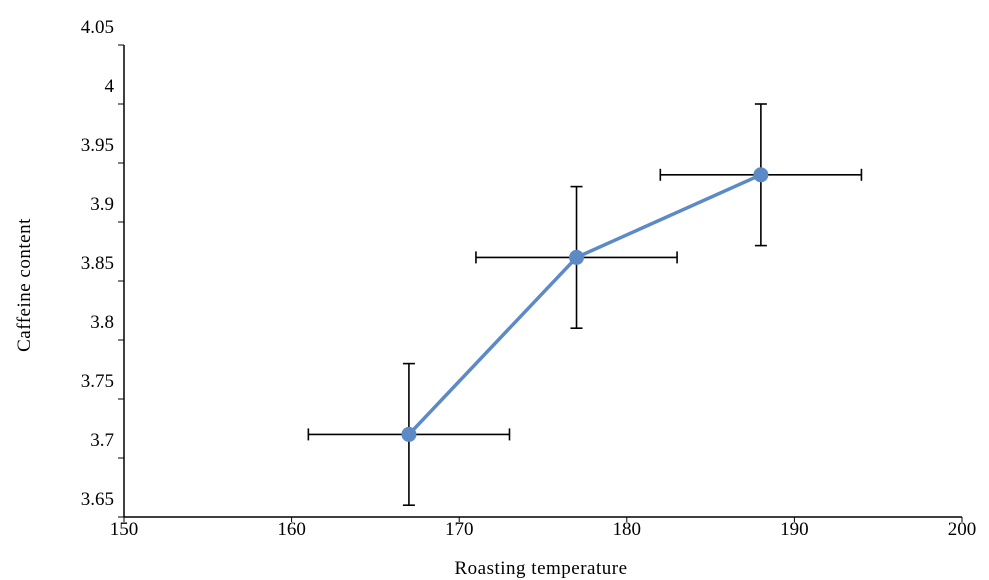 This screenshot has height=580, width=989. I want to click on x-tick-label: 170, so click(459, 529).